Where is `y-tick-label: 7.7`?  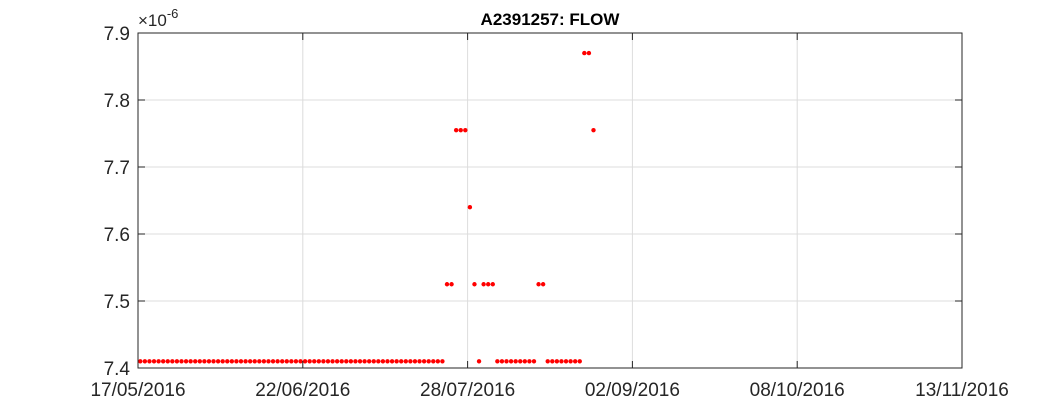
y-tick-label: 7.7 is located at coordinates (117, 168).